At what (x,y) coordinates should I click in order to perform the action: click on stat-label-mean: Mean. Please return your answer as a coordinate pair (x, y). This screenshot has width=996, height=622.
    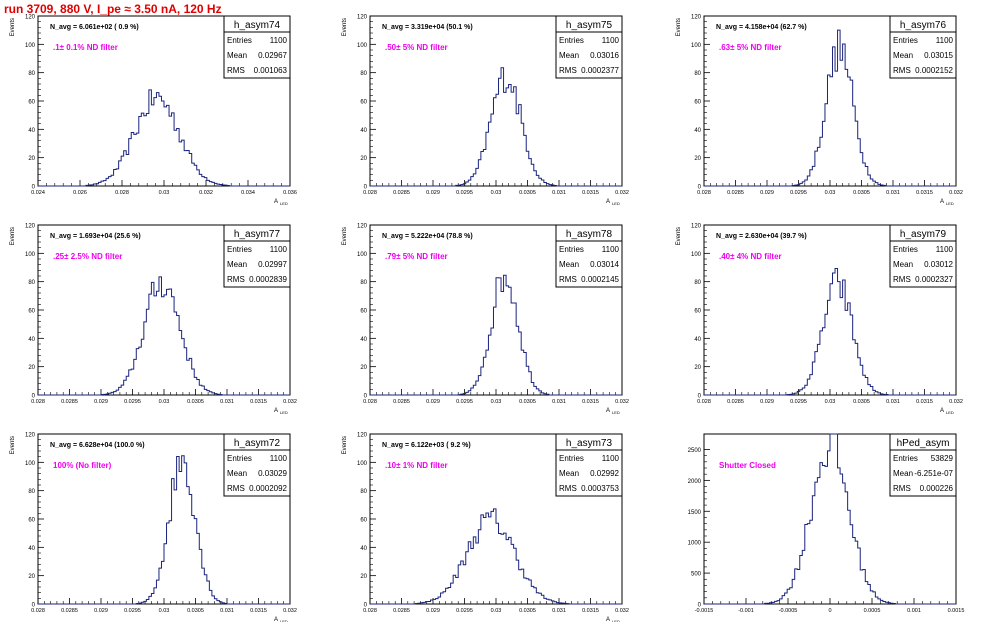
    Looking at the image, I should click on (903, 55).